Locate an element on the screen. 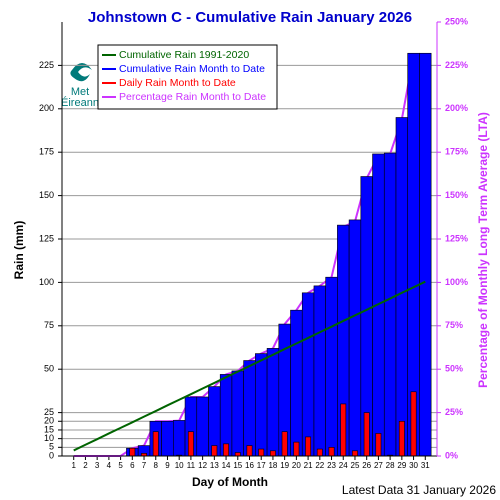 The image size is (500, 500). logo-text: Met is located at coordinates (80, 92).